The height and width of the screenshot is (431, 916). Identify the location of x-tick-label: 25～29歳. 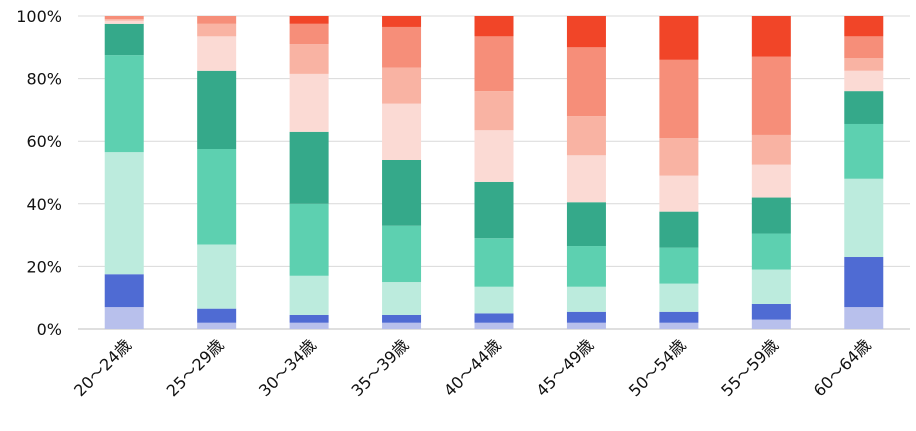
(195, 367).